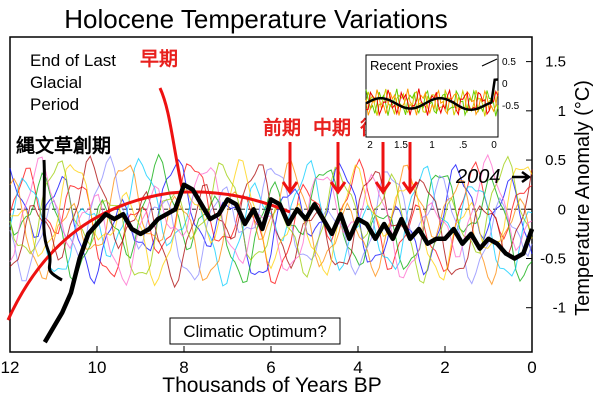 The height and width of the screenshot is (400, 600). Describe the element at coordinates (56, 82) in the screenshot. I see `end-glacial-line-2: Glacial` at that location.